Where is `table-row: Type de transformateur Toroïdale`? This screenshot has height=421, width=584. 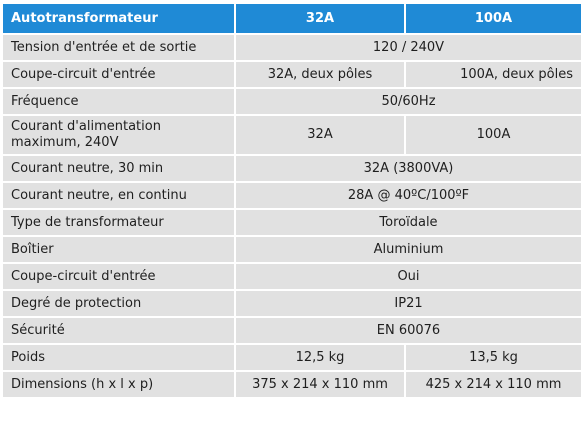
table-row: Type de transformateur Toroïdale is located at coordinates (292, 222).